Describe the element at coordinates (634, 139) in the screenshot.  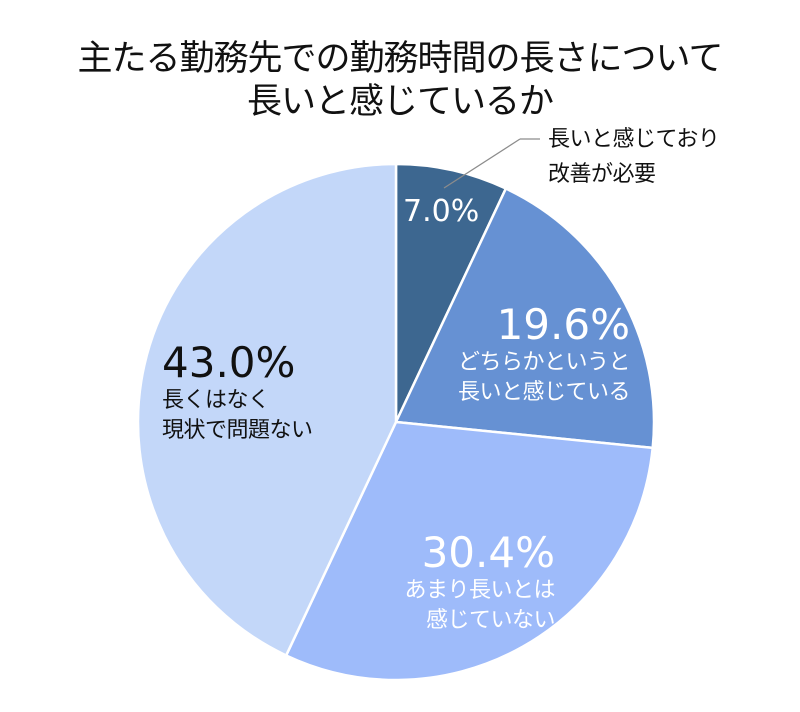
I see `slice-1-category-line-1: 長いと感じており` at that location.